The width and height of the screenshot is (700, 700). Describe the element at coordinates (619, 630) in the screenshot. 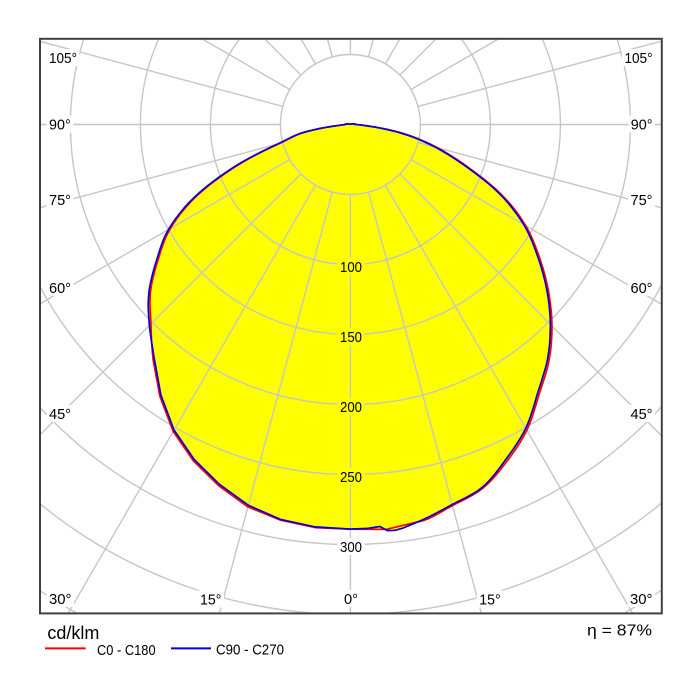

I see `svg-text: η = 87%` at that location.